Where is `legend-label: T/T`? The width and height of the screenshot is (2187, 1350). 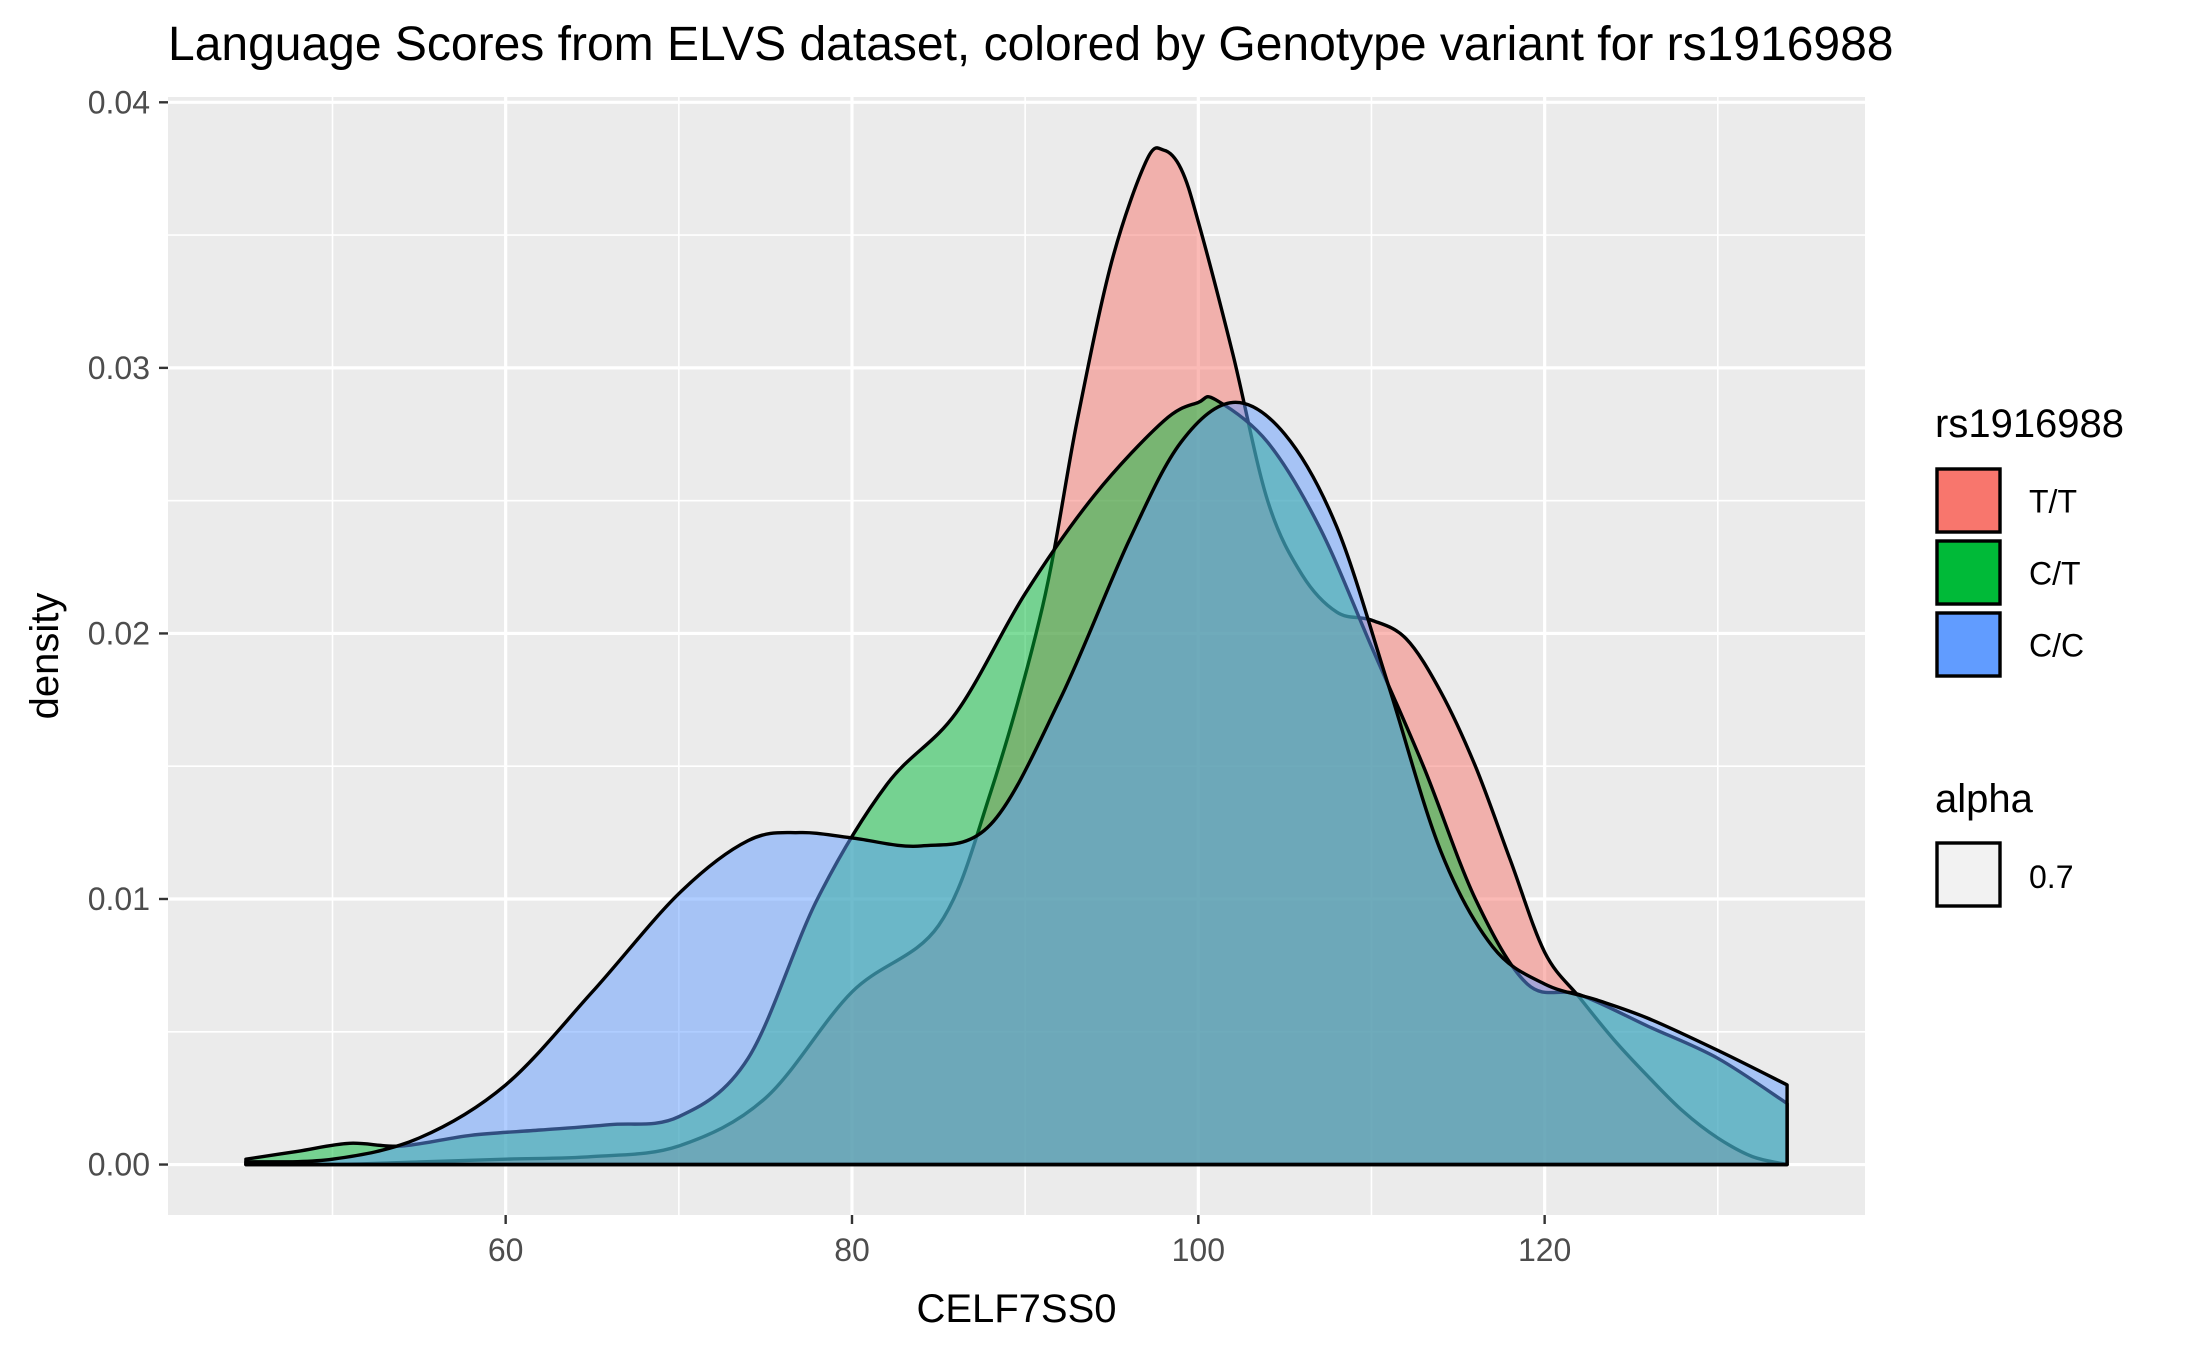 legend-label: T/T is located at coordinates (2053, 502).